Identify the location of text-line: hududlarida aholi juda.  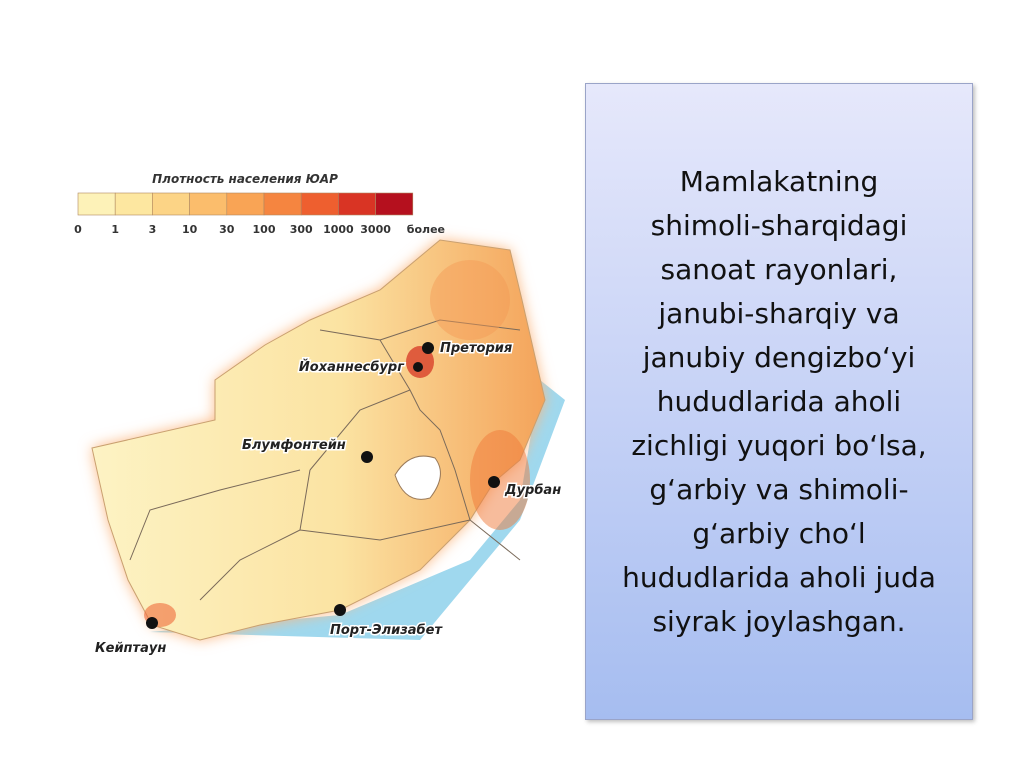
(779, 577).